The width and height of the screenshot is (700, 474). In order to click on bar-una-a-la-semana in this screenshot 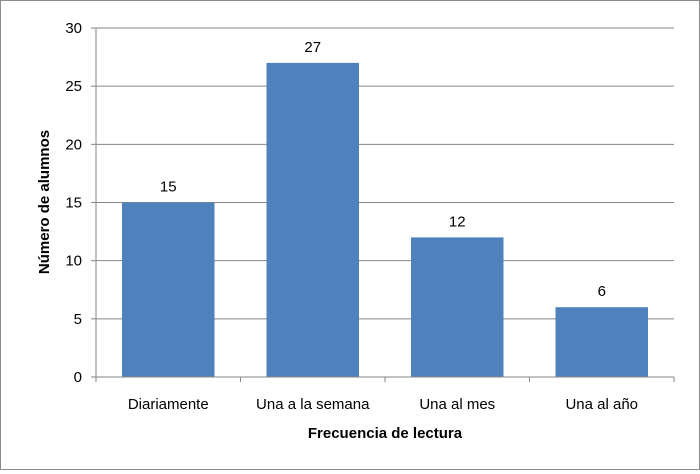, I will do `click(312, 220)`.